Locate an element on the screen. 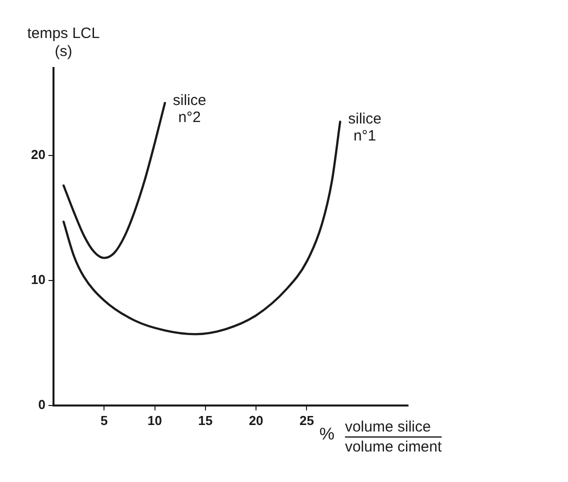  series-label: silice n°2 is located at coordinates (189, 109).